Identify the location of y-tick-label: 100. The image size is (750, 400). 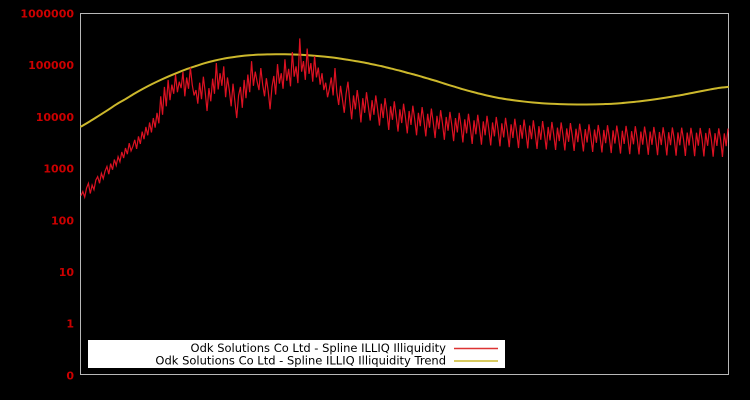
(62, 220).